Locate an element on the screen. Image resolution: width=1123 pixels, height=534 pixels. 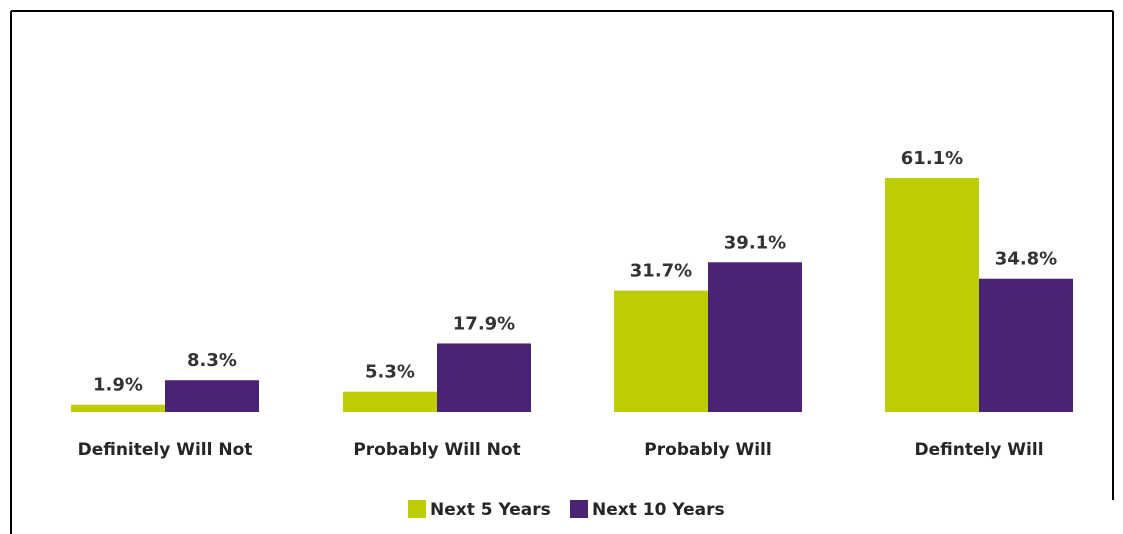
data-label-next-5-years-probably-will: 31.7% is located at coordinates (661, 271).